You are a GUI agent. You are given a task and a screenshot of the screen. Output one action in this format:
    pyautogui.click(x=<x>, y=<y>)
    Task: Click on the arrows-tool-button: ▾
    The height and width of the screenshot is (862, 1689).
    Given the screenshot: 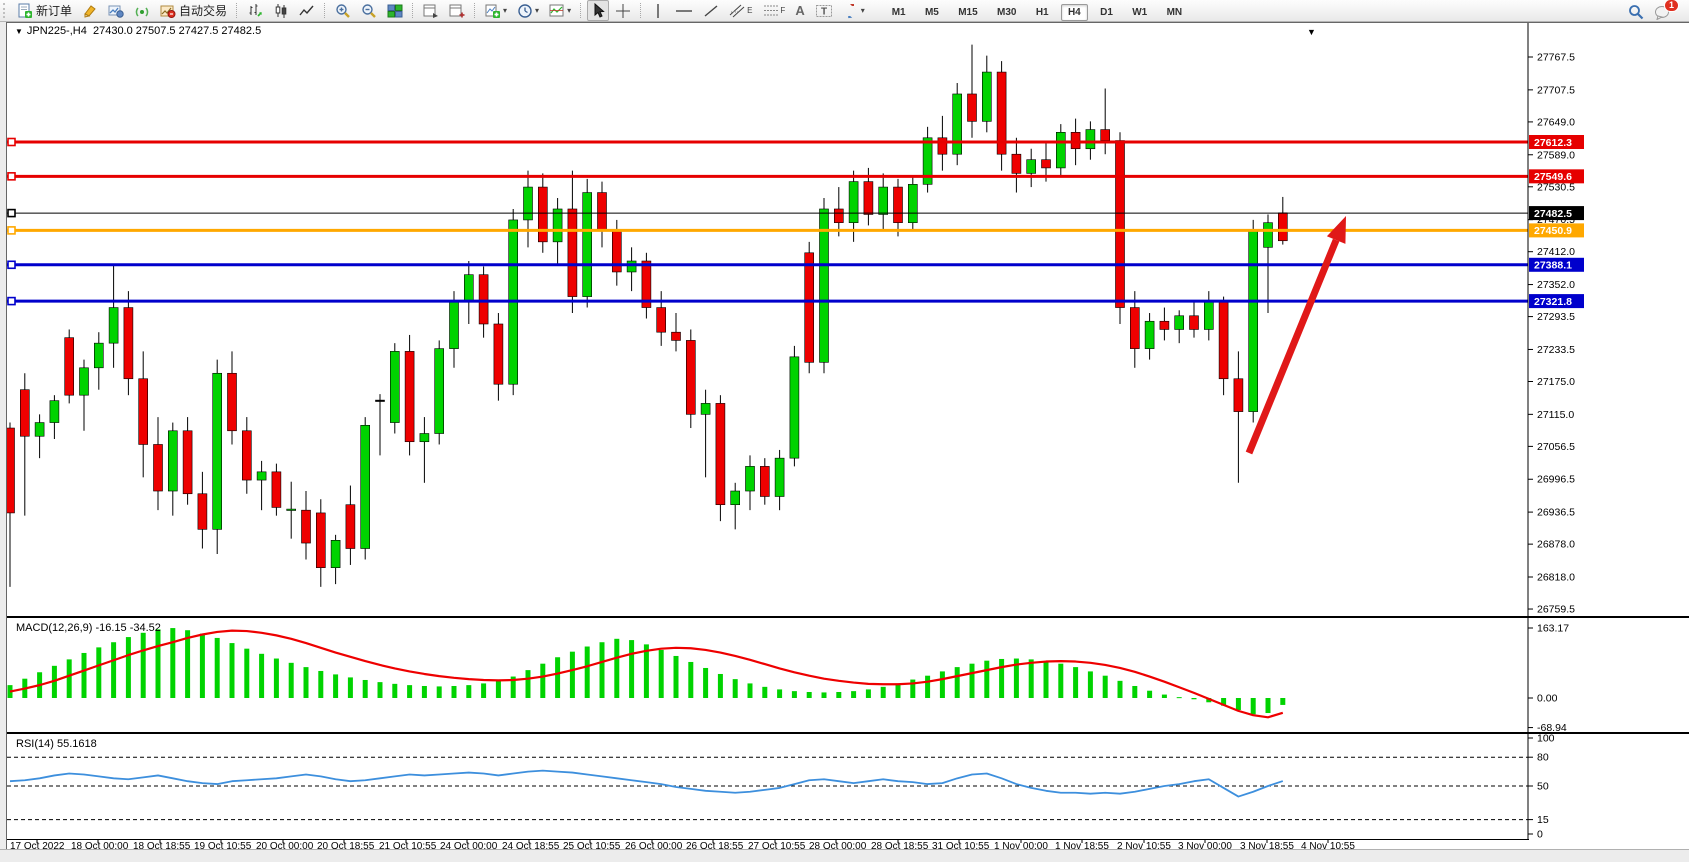 What is the action you would take?
    pyautogui.click(x=854, y=10)
    